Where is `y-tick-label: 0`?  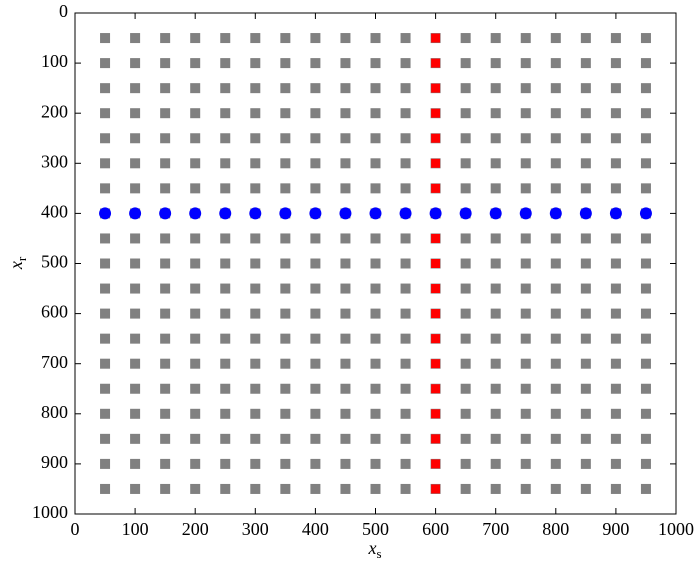 y-tick-label: 0 is located at coordinates (63, 11).